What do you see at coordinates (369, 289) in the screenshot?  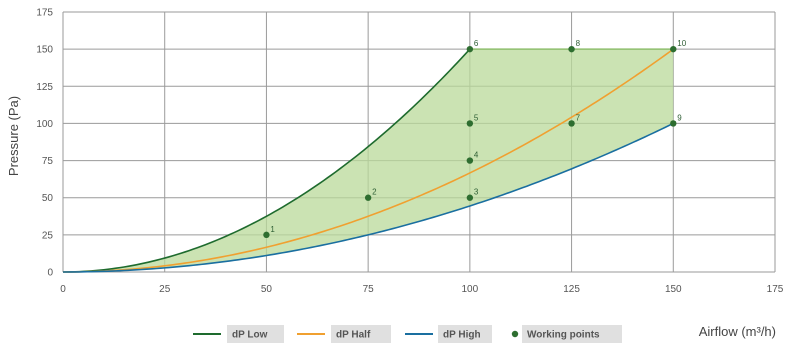 I see `x-tick-label-3: 75` at bounding box center [369, 289].